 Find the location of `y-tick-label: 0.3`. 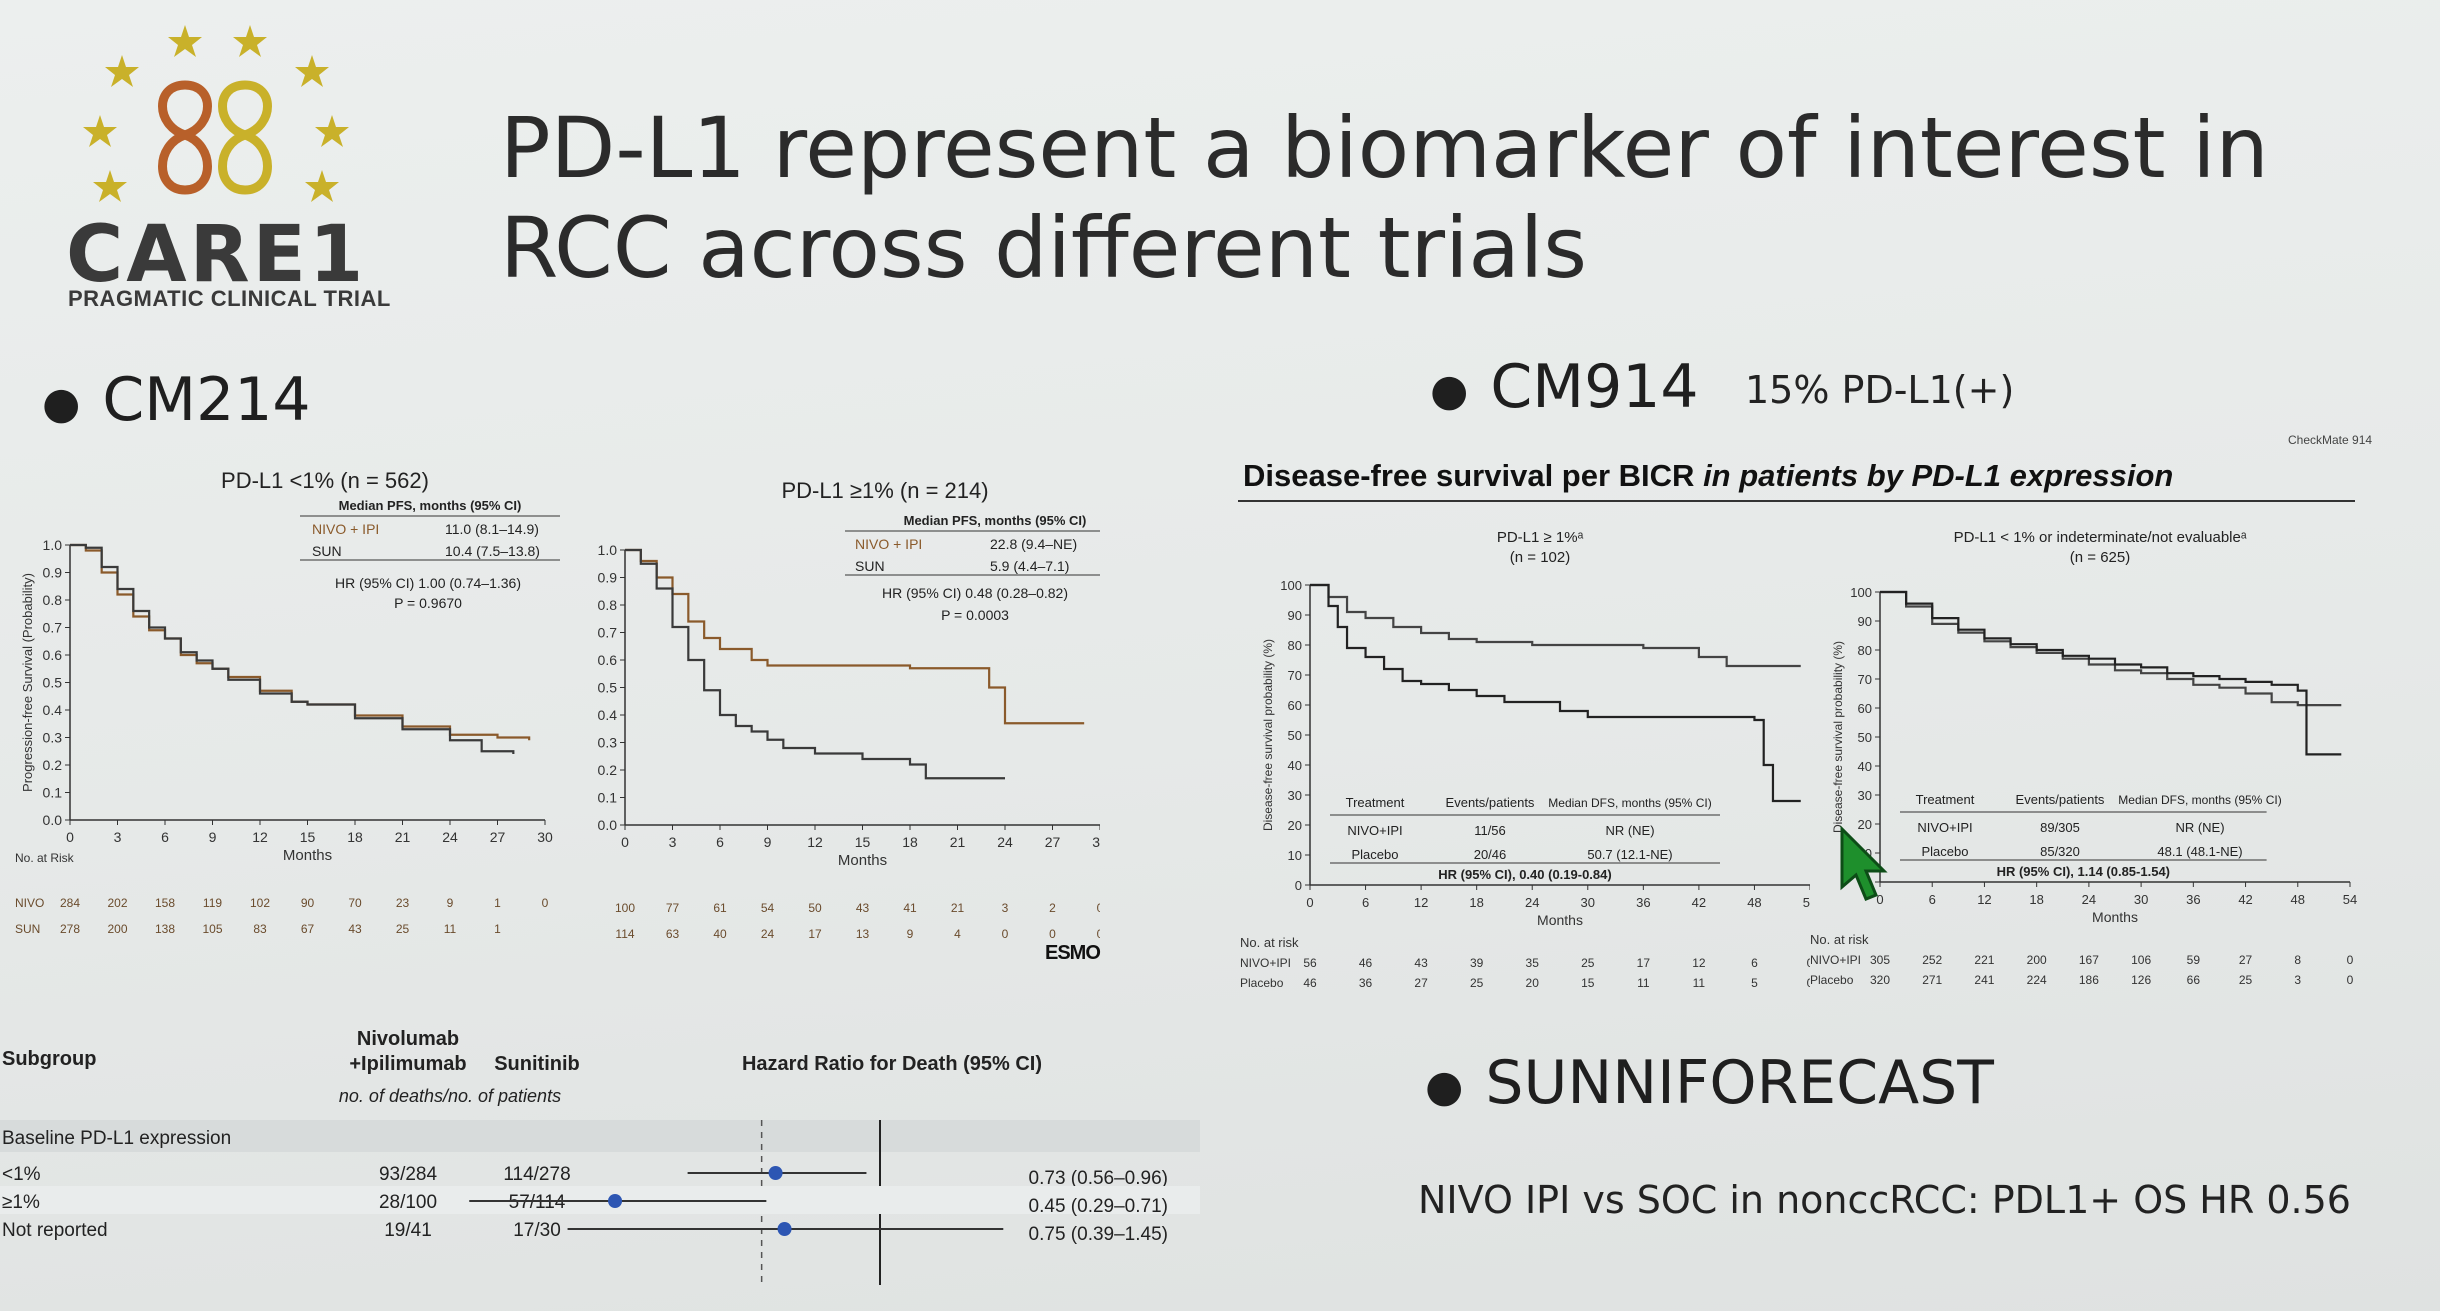

y-tick-label: 0.3 is located at coordinates (608, 743).